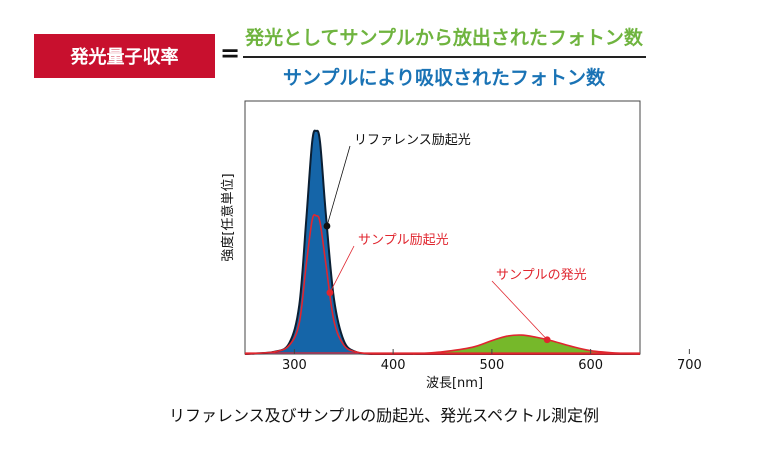 This screenshot has height=455, width=768. What do you see at coordinates (230, 53) in the screenshot?
I see `equals-sign: =` at bounding box center [230, 53].